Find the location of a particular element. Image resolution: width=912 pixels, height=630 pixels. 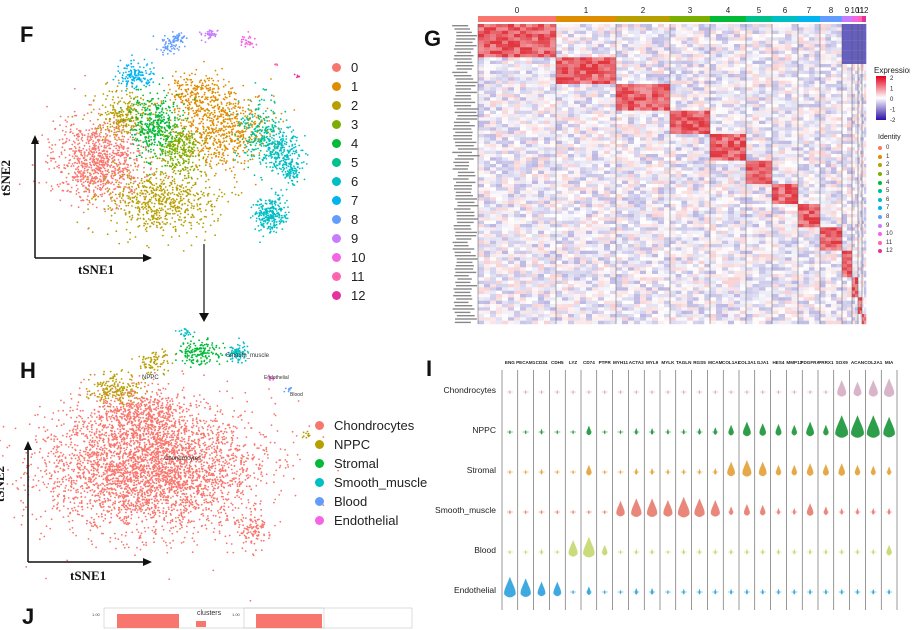

violin-gene-label: ACAN is located at coordinates (858, 362).